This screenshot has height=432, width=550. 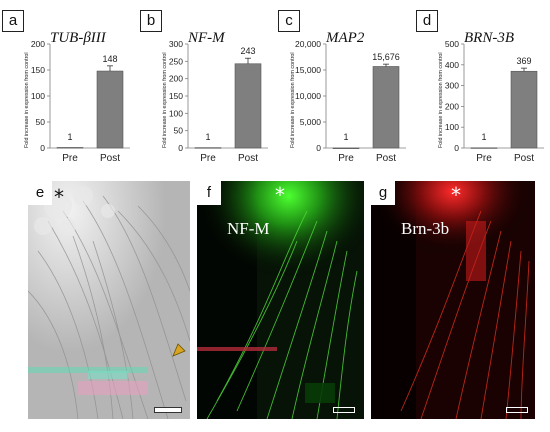 I want to click on asterisk-marker-f: *, so click(x=280, y=195).